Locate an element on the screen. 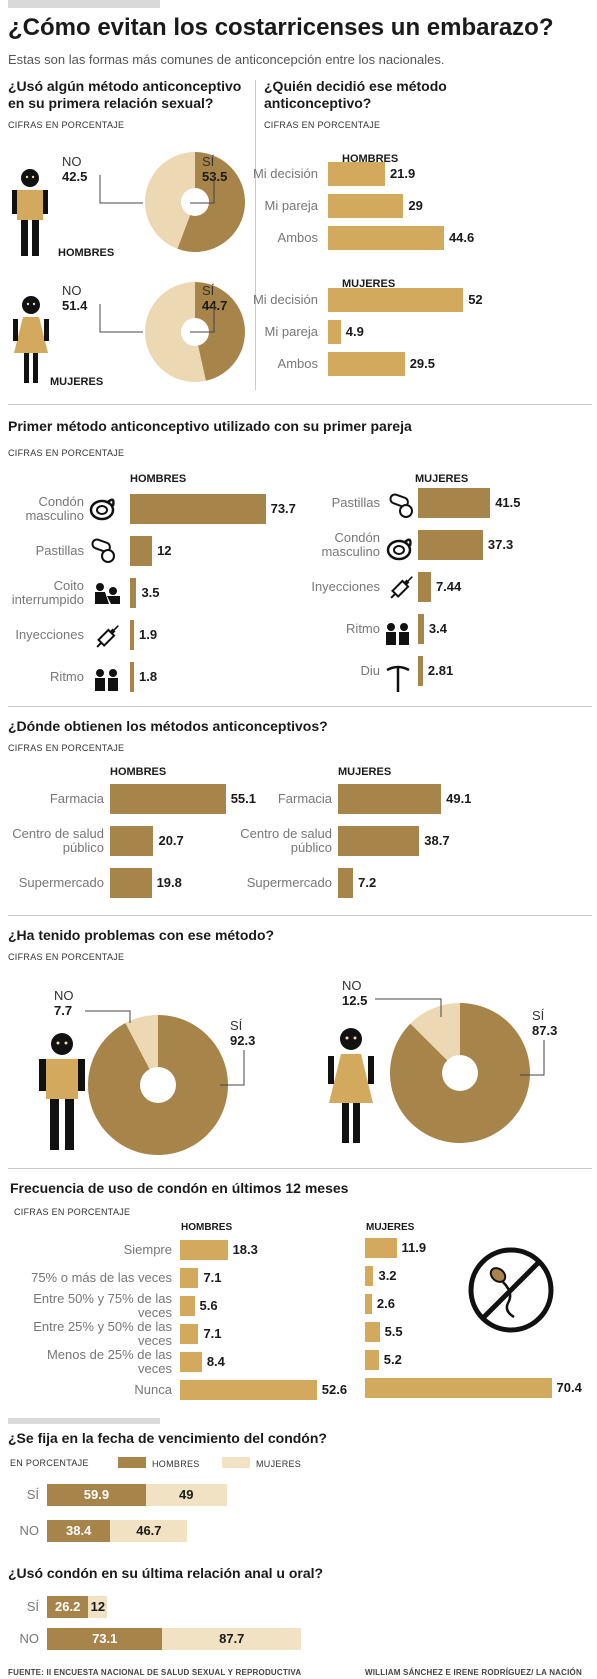 Image resolution: width=597 pixels, height=1679 pixels. bar-value: 7.2 is located at coordinates (367, 882).